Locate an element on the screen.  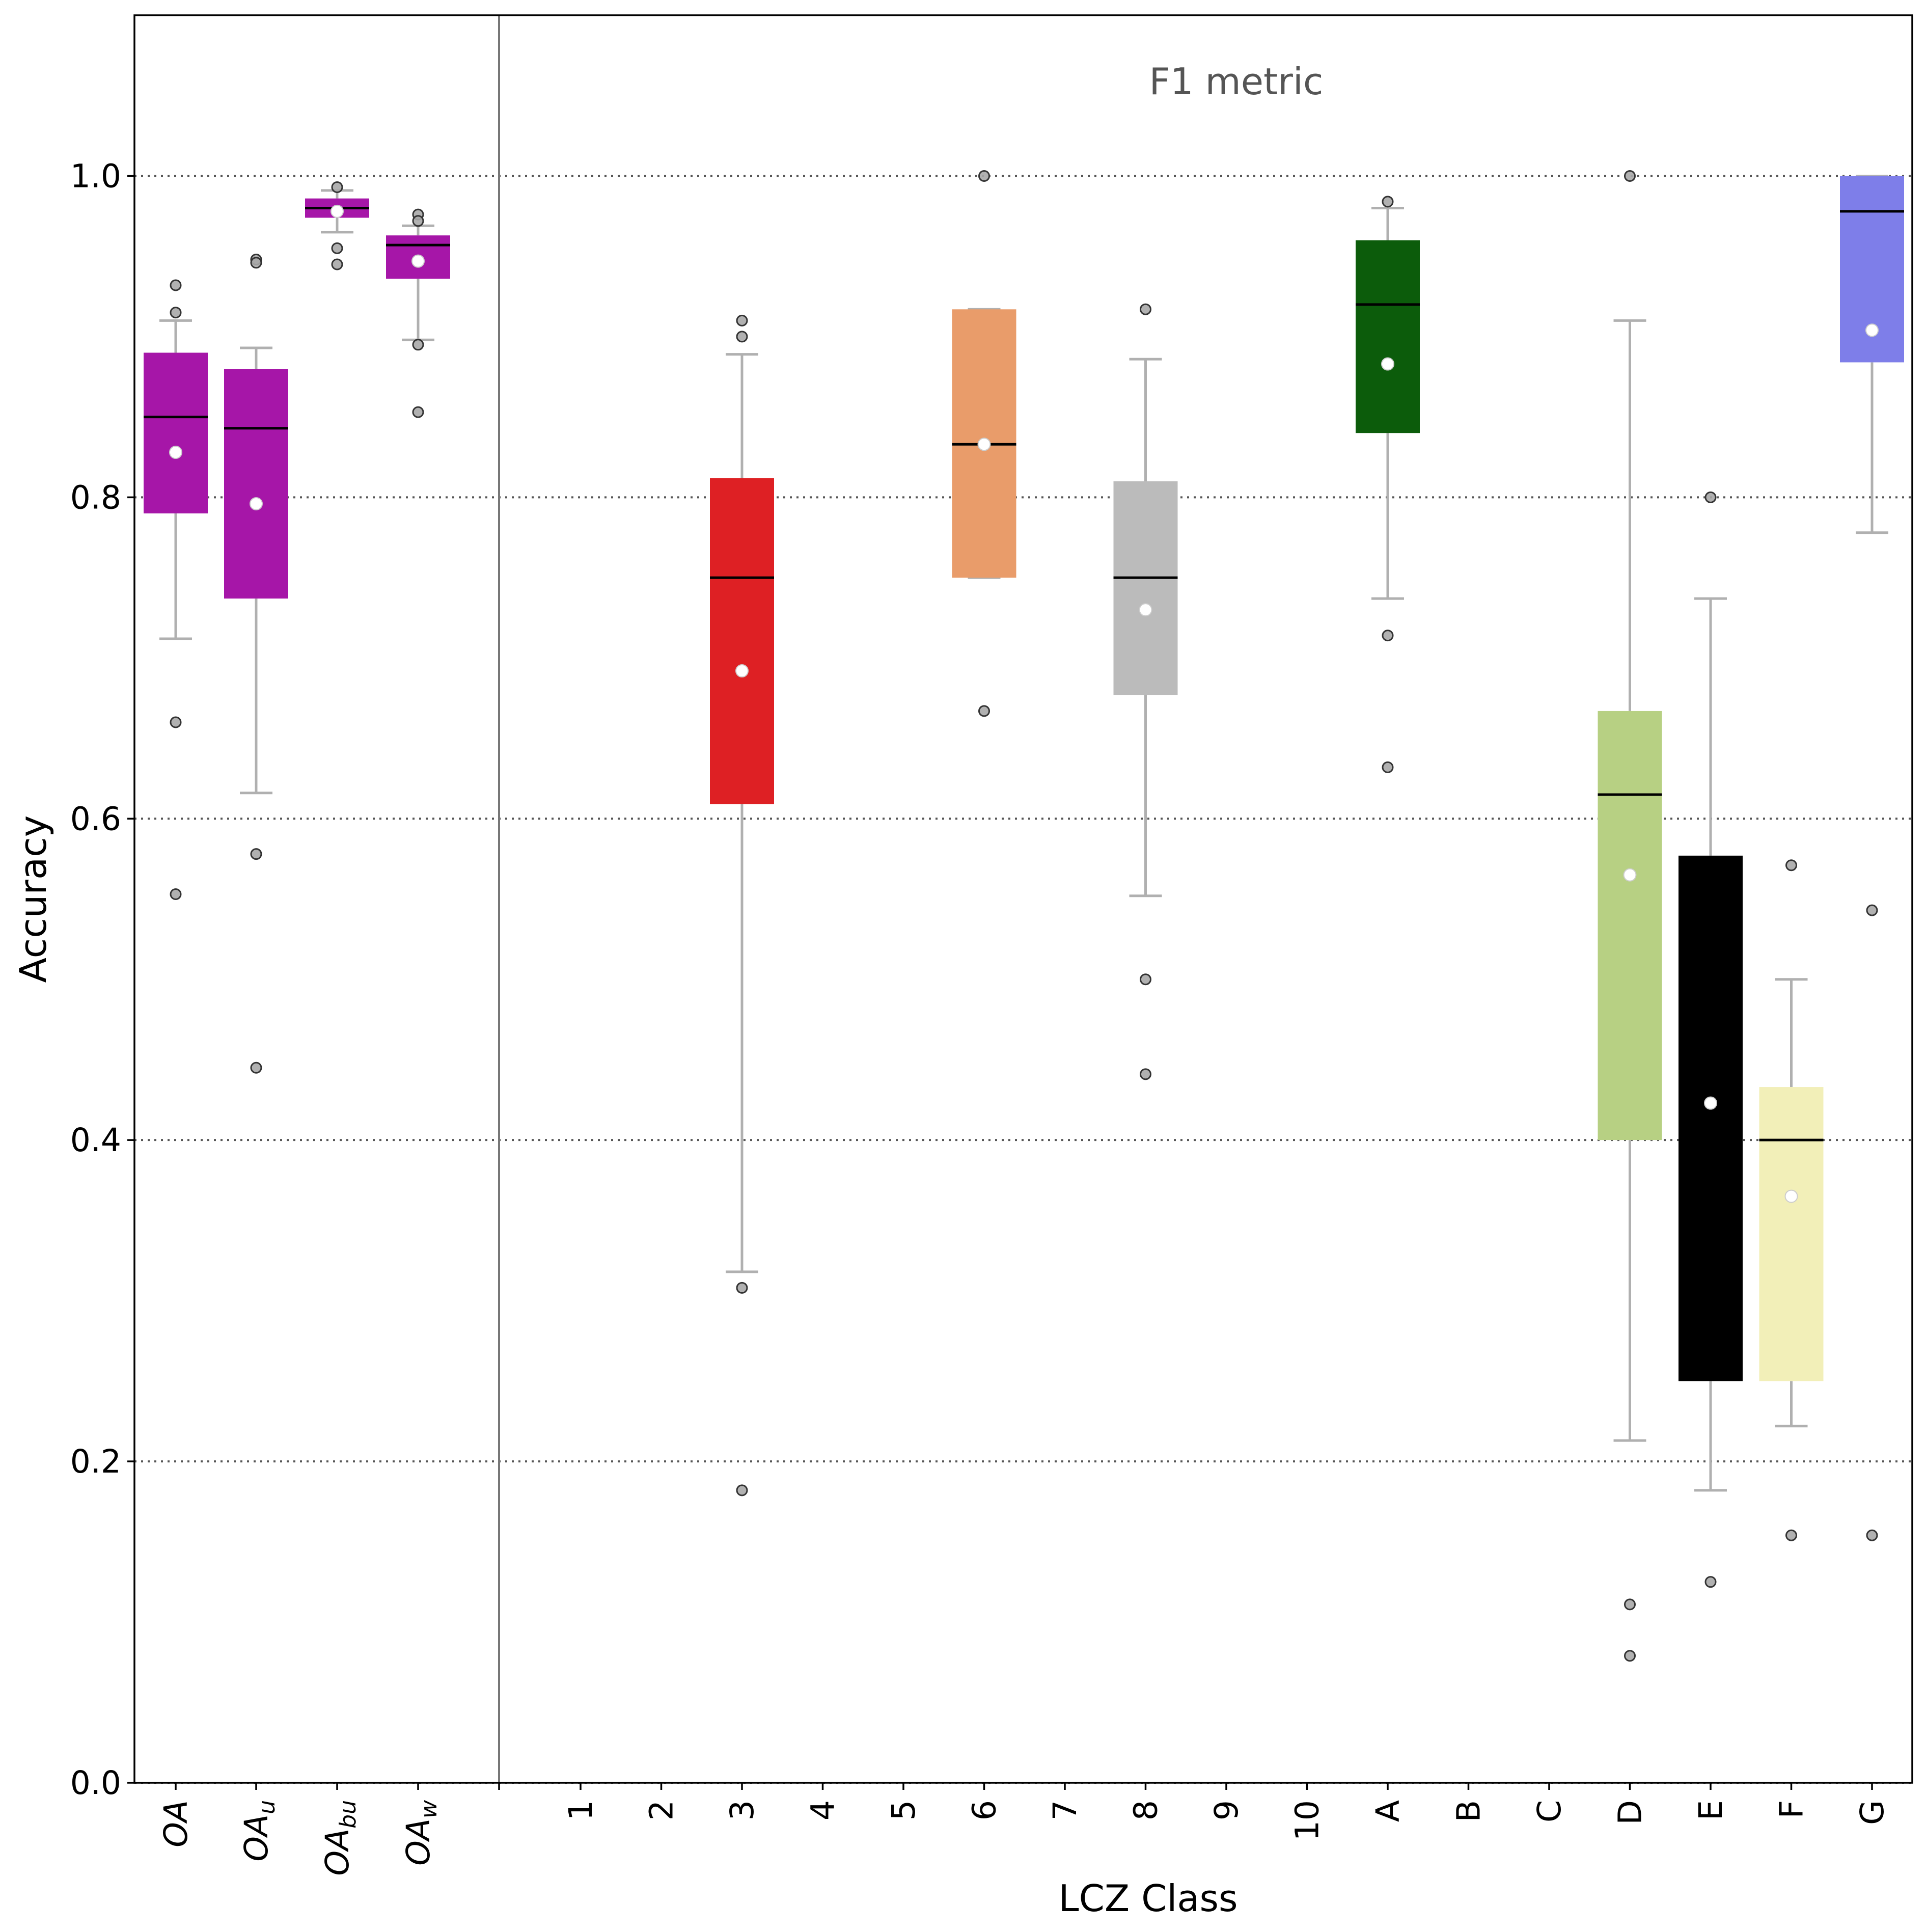
x-tick-label-lcz-7: 7 is located at coordinates (1065, 1810).